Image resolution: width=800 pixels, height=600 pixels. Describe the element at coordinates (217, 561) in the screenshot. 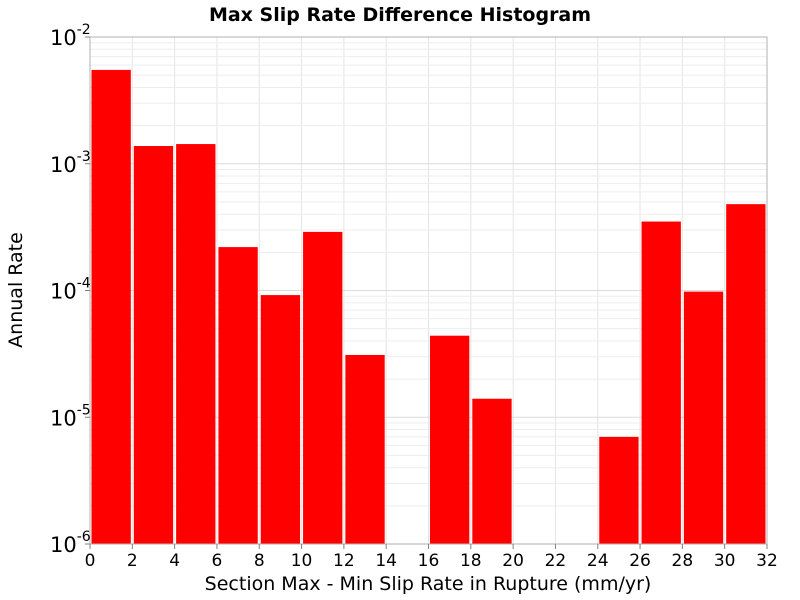

I see `x-tick-label: 6` at that location.